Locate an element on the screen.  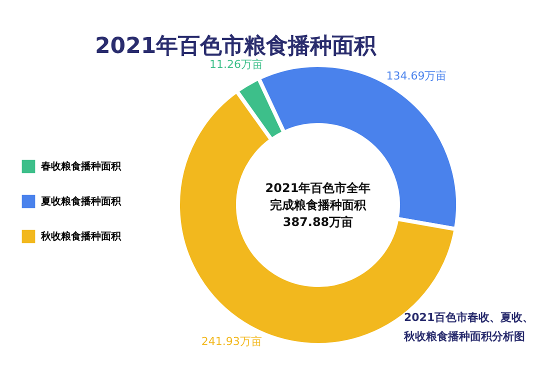
legend-label: 夏收粮食播种面积 is located at coordinates (81, 202).